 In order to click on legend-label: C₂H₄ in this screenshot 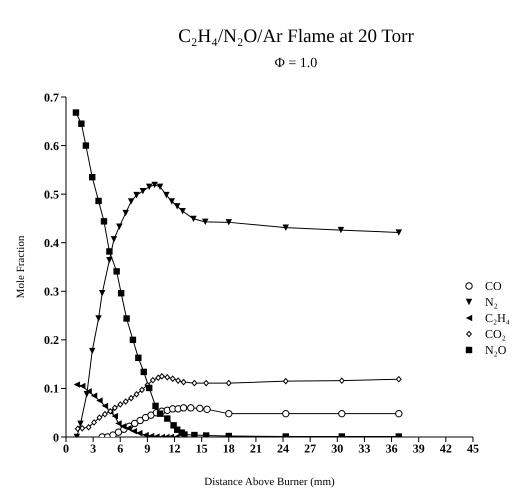, I will do `click(497, 318)`.